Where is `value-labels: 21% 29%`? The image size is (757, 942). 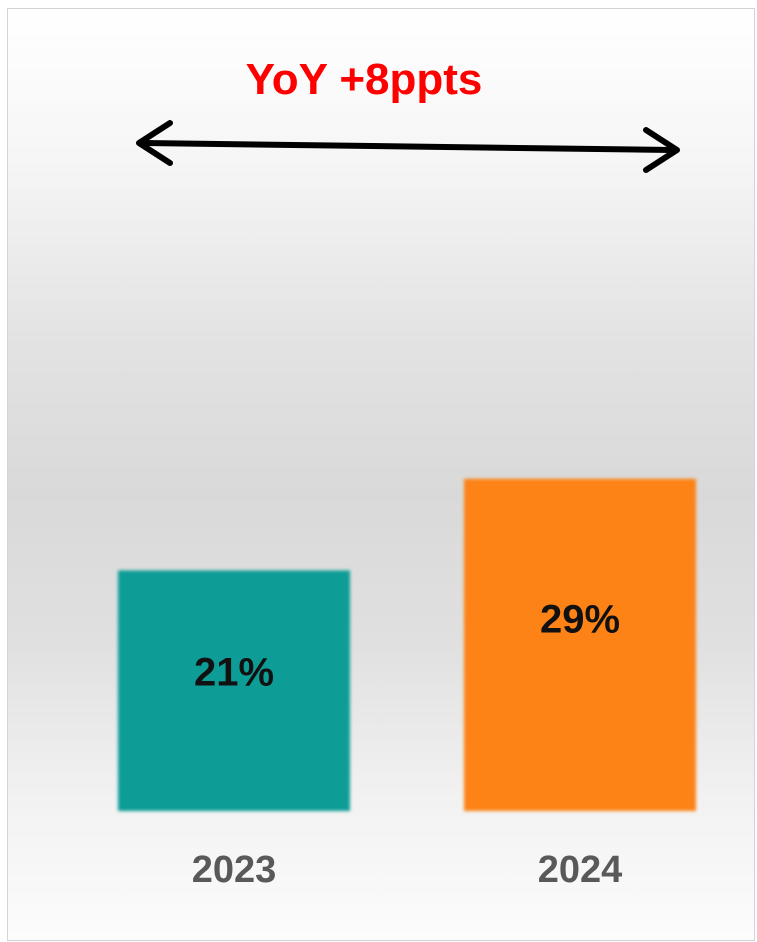
value-labels: 21% 29% is located at coordinates (407, 645).